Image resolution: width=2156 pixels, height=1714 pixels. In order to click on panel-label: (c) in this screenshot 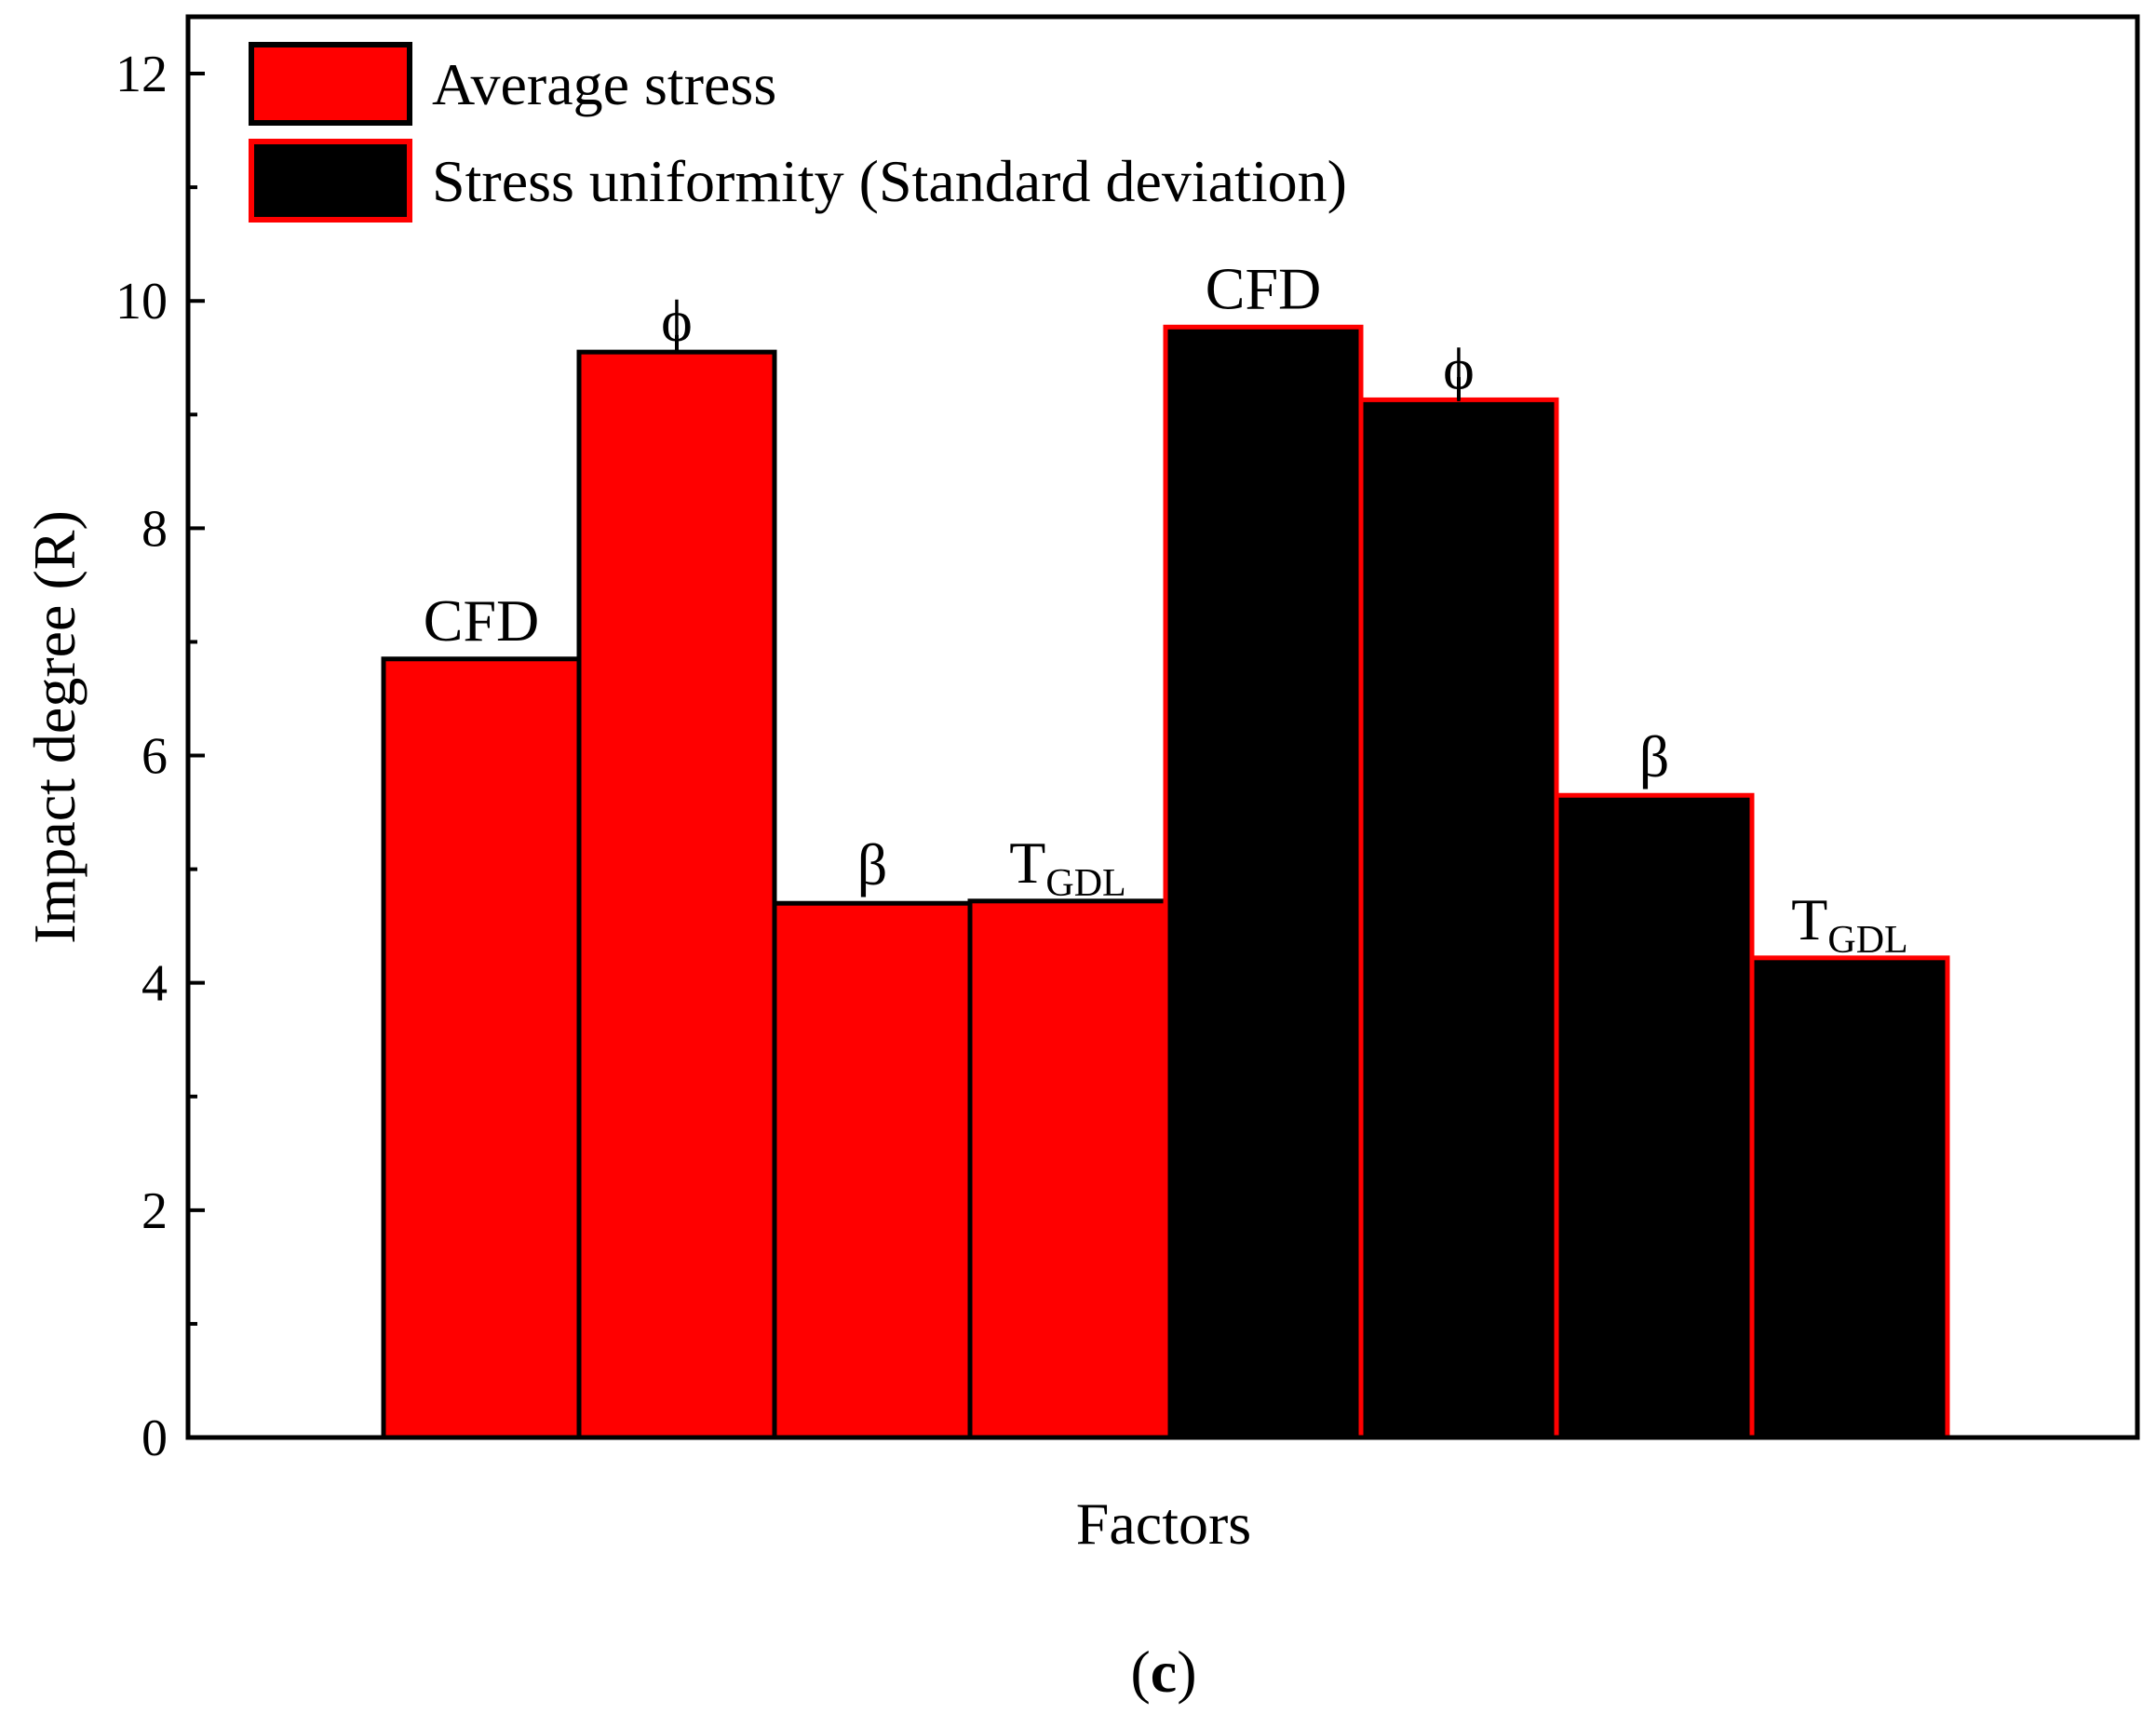, I will do `click(1163, 1672)`.